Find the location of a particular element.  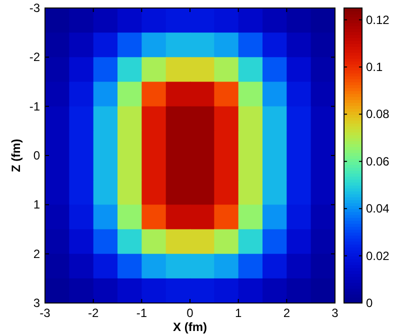

y-tick-label: 0 is located at coordinates (36, 155).